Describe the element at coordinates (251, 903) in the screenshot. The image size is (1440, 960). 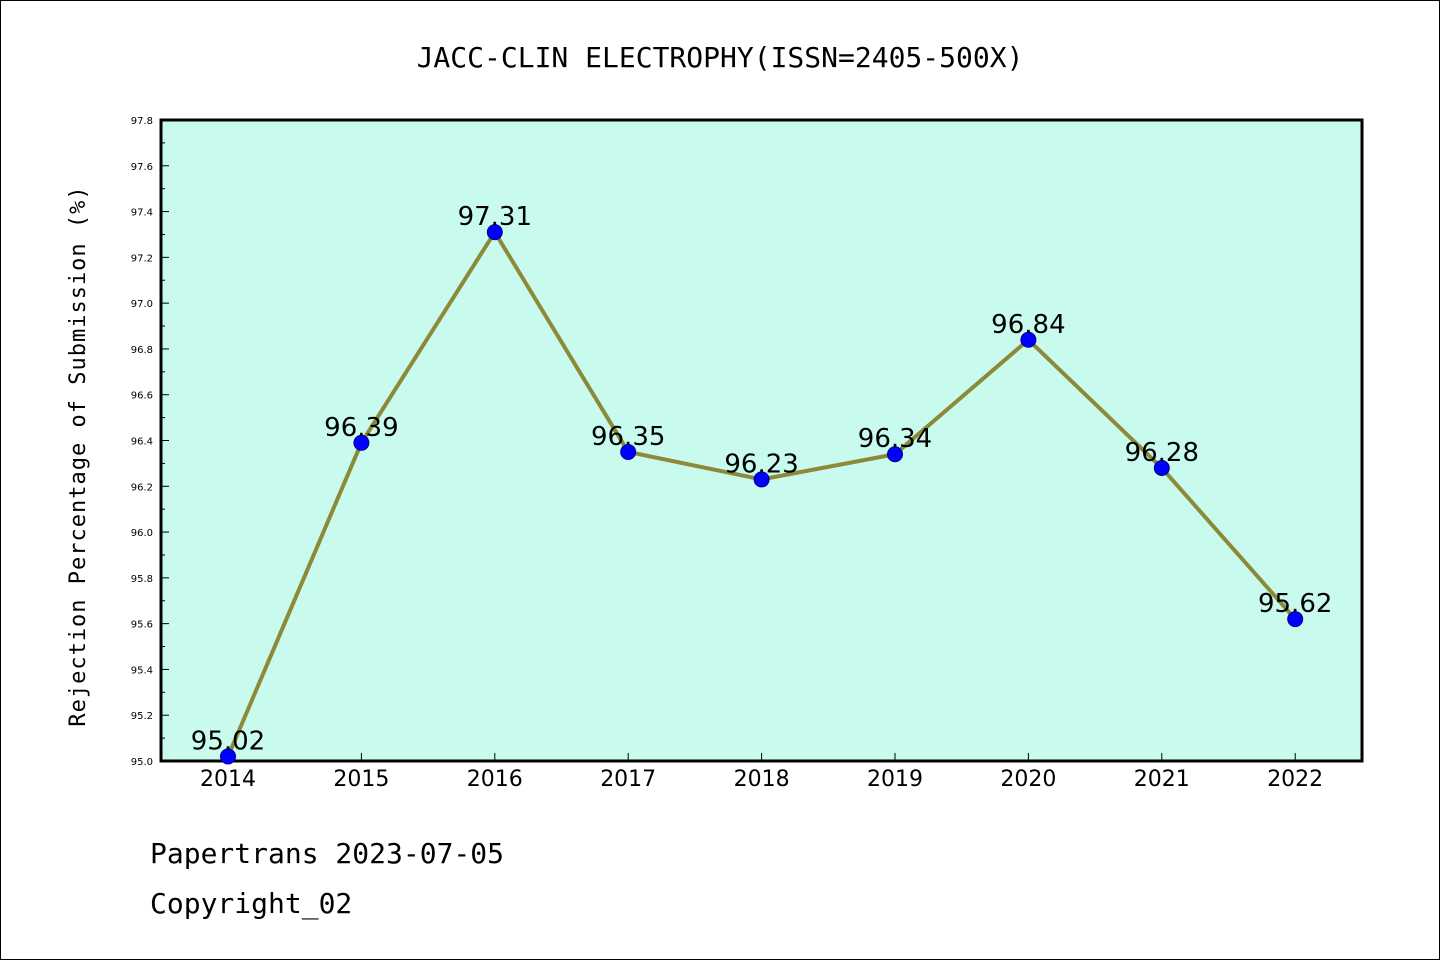
I see `footer-copyright-line: Copyright_02` at that location.